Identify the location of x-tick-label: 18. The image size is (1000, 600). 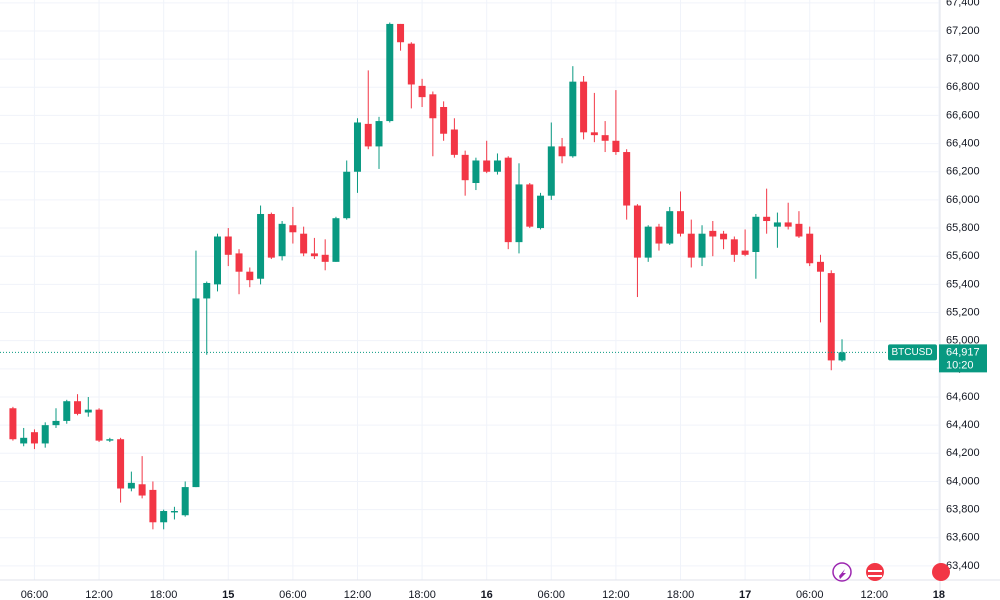
(939, 594).